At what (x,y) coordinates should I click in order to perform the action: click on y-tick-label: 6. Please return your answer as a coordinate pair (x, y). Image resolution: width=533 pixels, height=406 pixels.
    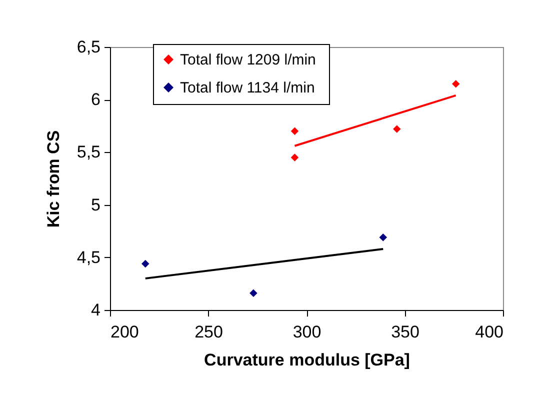
    Looking at the image, I should click on (95, 100).